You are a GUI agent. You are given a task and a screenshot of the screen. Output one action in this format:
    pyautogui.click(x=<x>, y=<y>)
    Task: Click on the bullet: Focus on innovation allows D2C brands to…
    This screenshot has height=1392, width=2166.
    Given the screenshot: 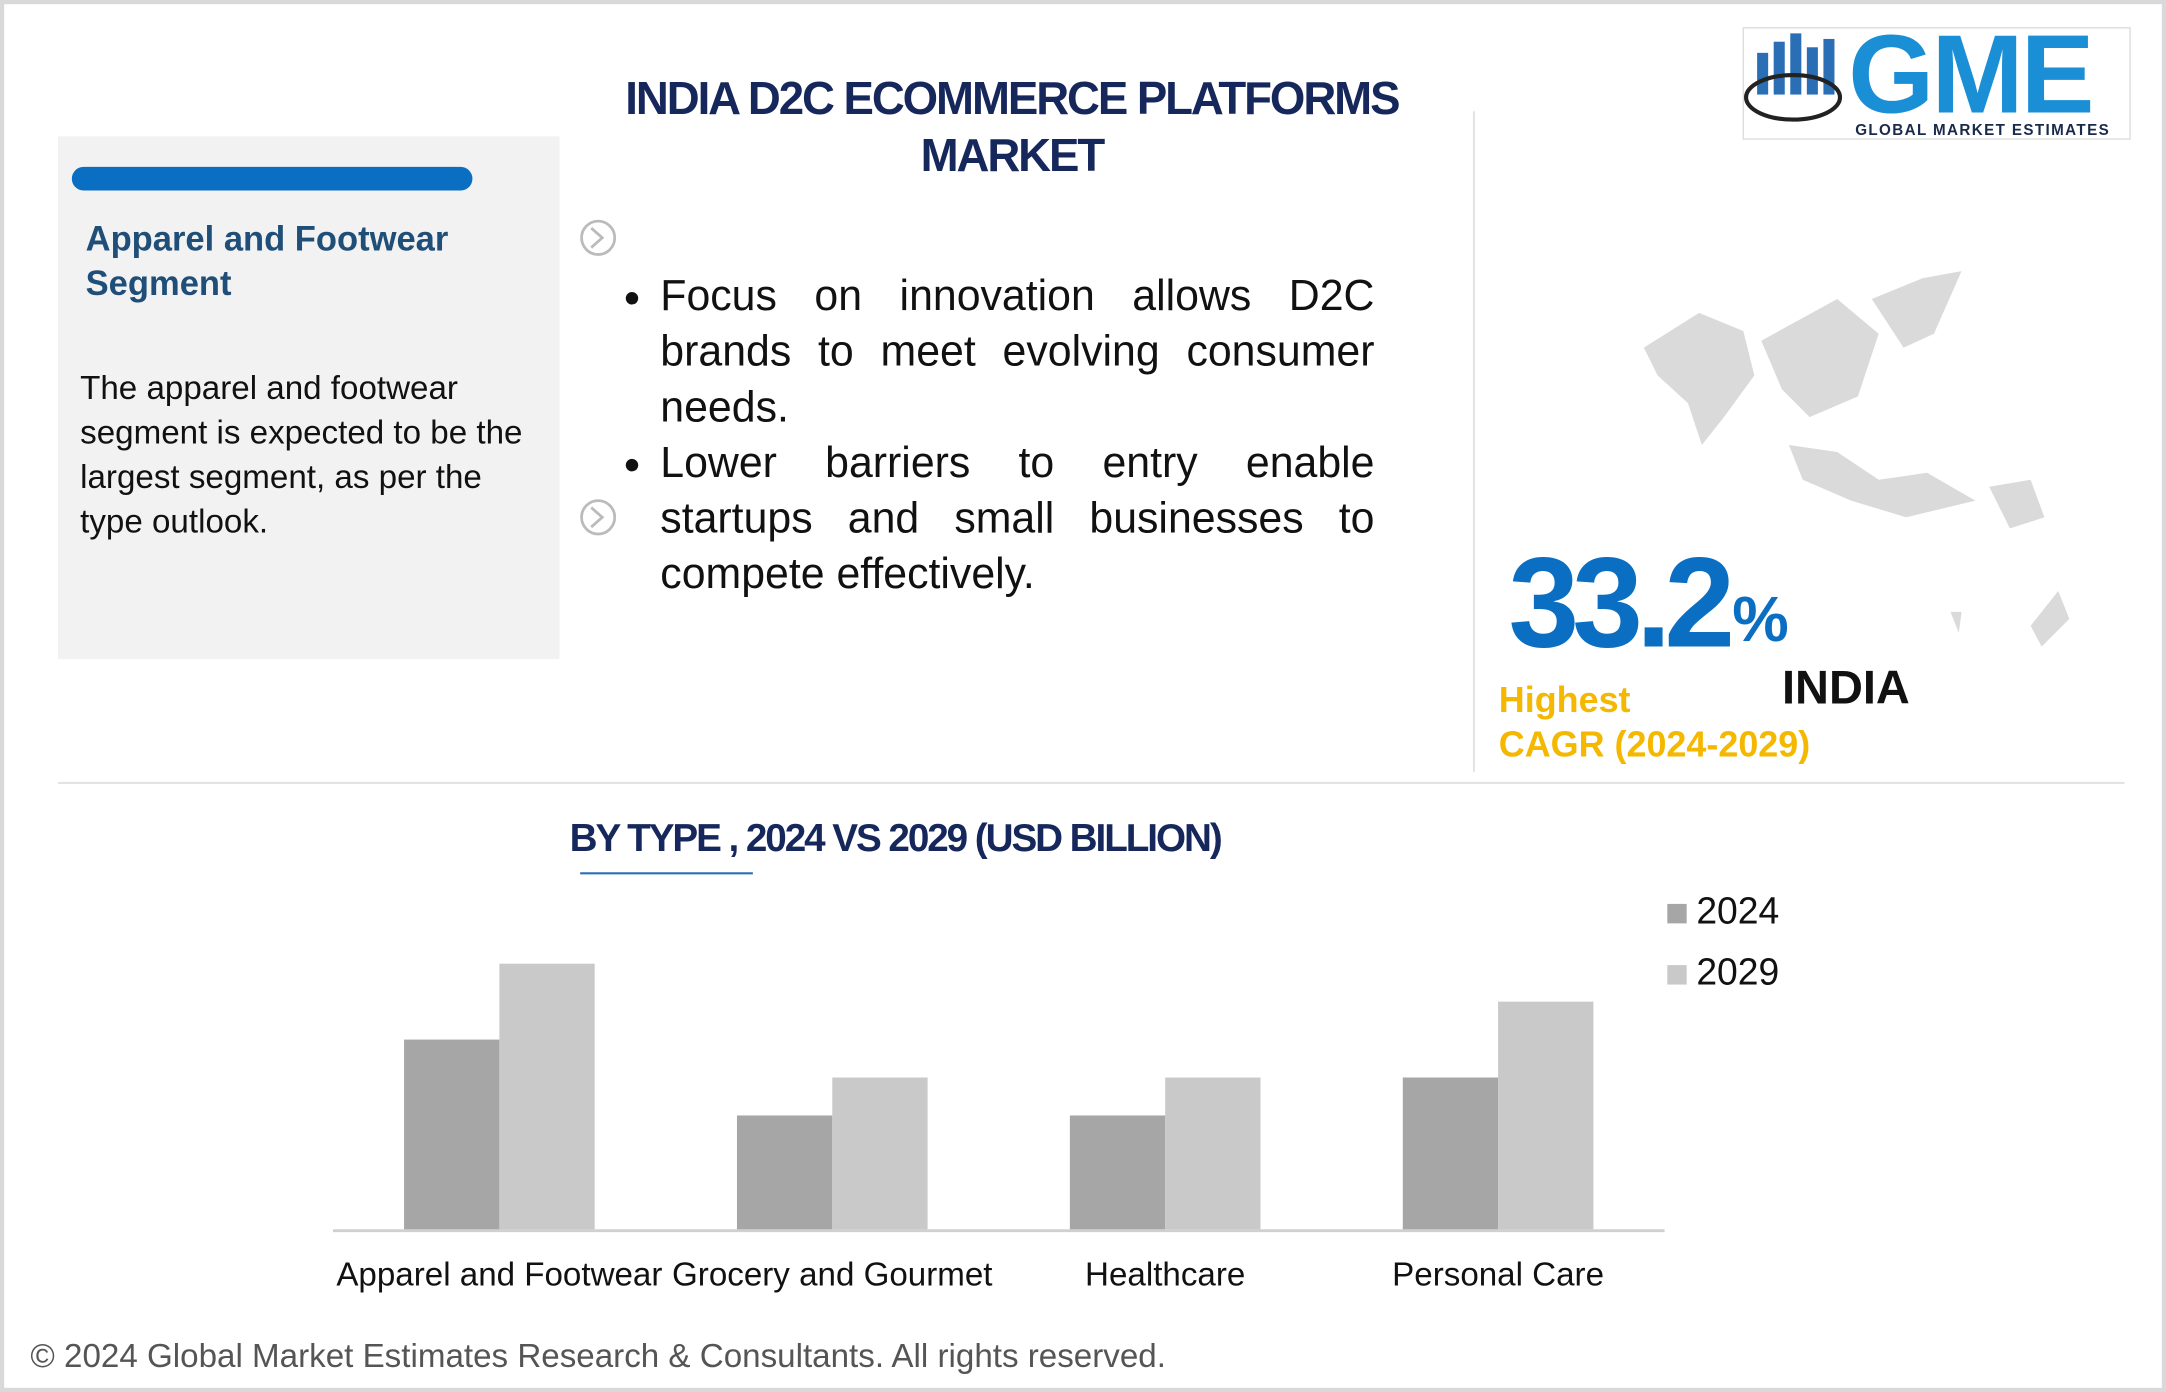 What is the action you would take?
    pyautogui.click(x=1017, y=351)
    